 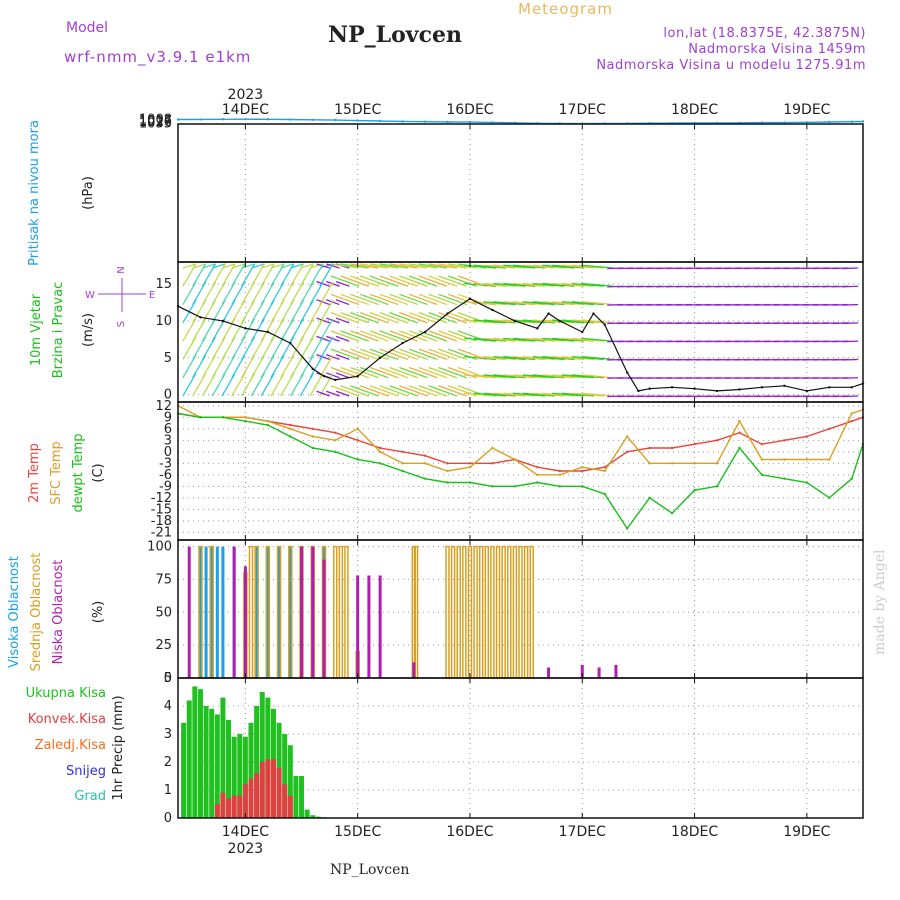 I want to click on x-tick-label-bottom: 16DEC, so click(x=469, y=832).